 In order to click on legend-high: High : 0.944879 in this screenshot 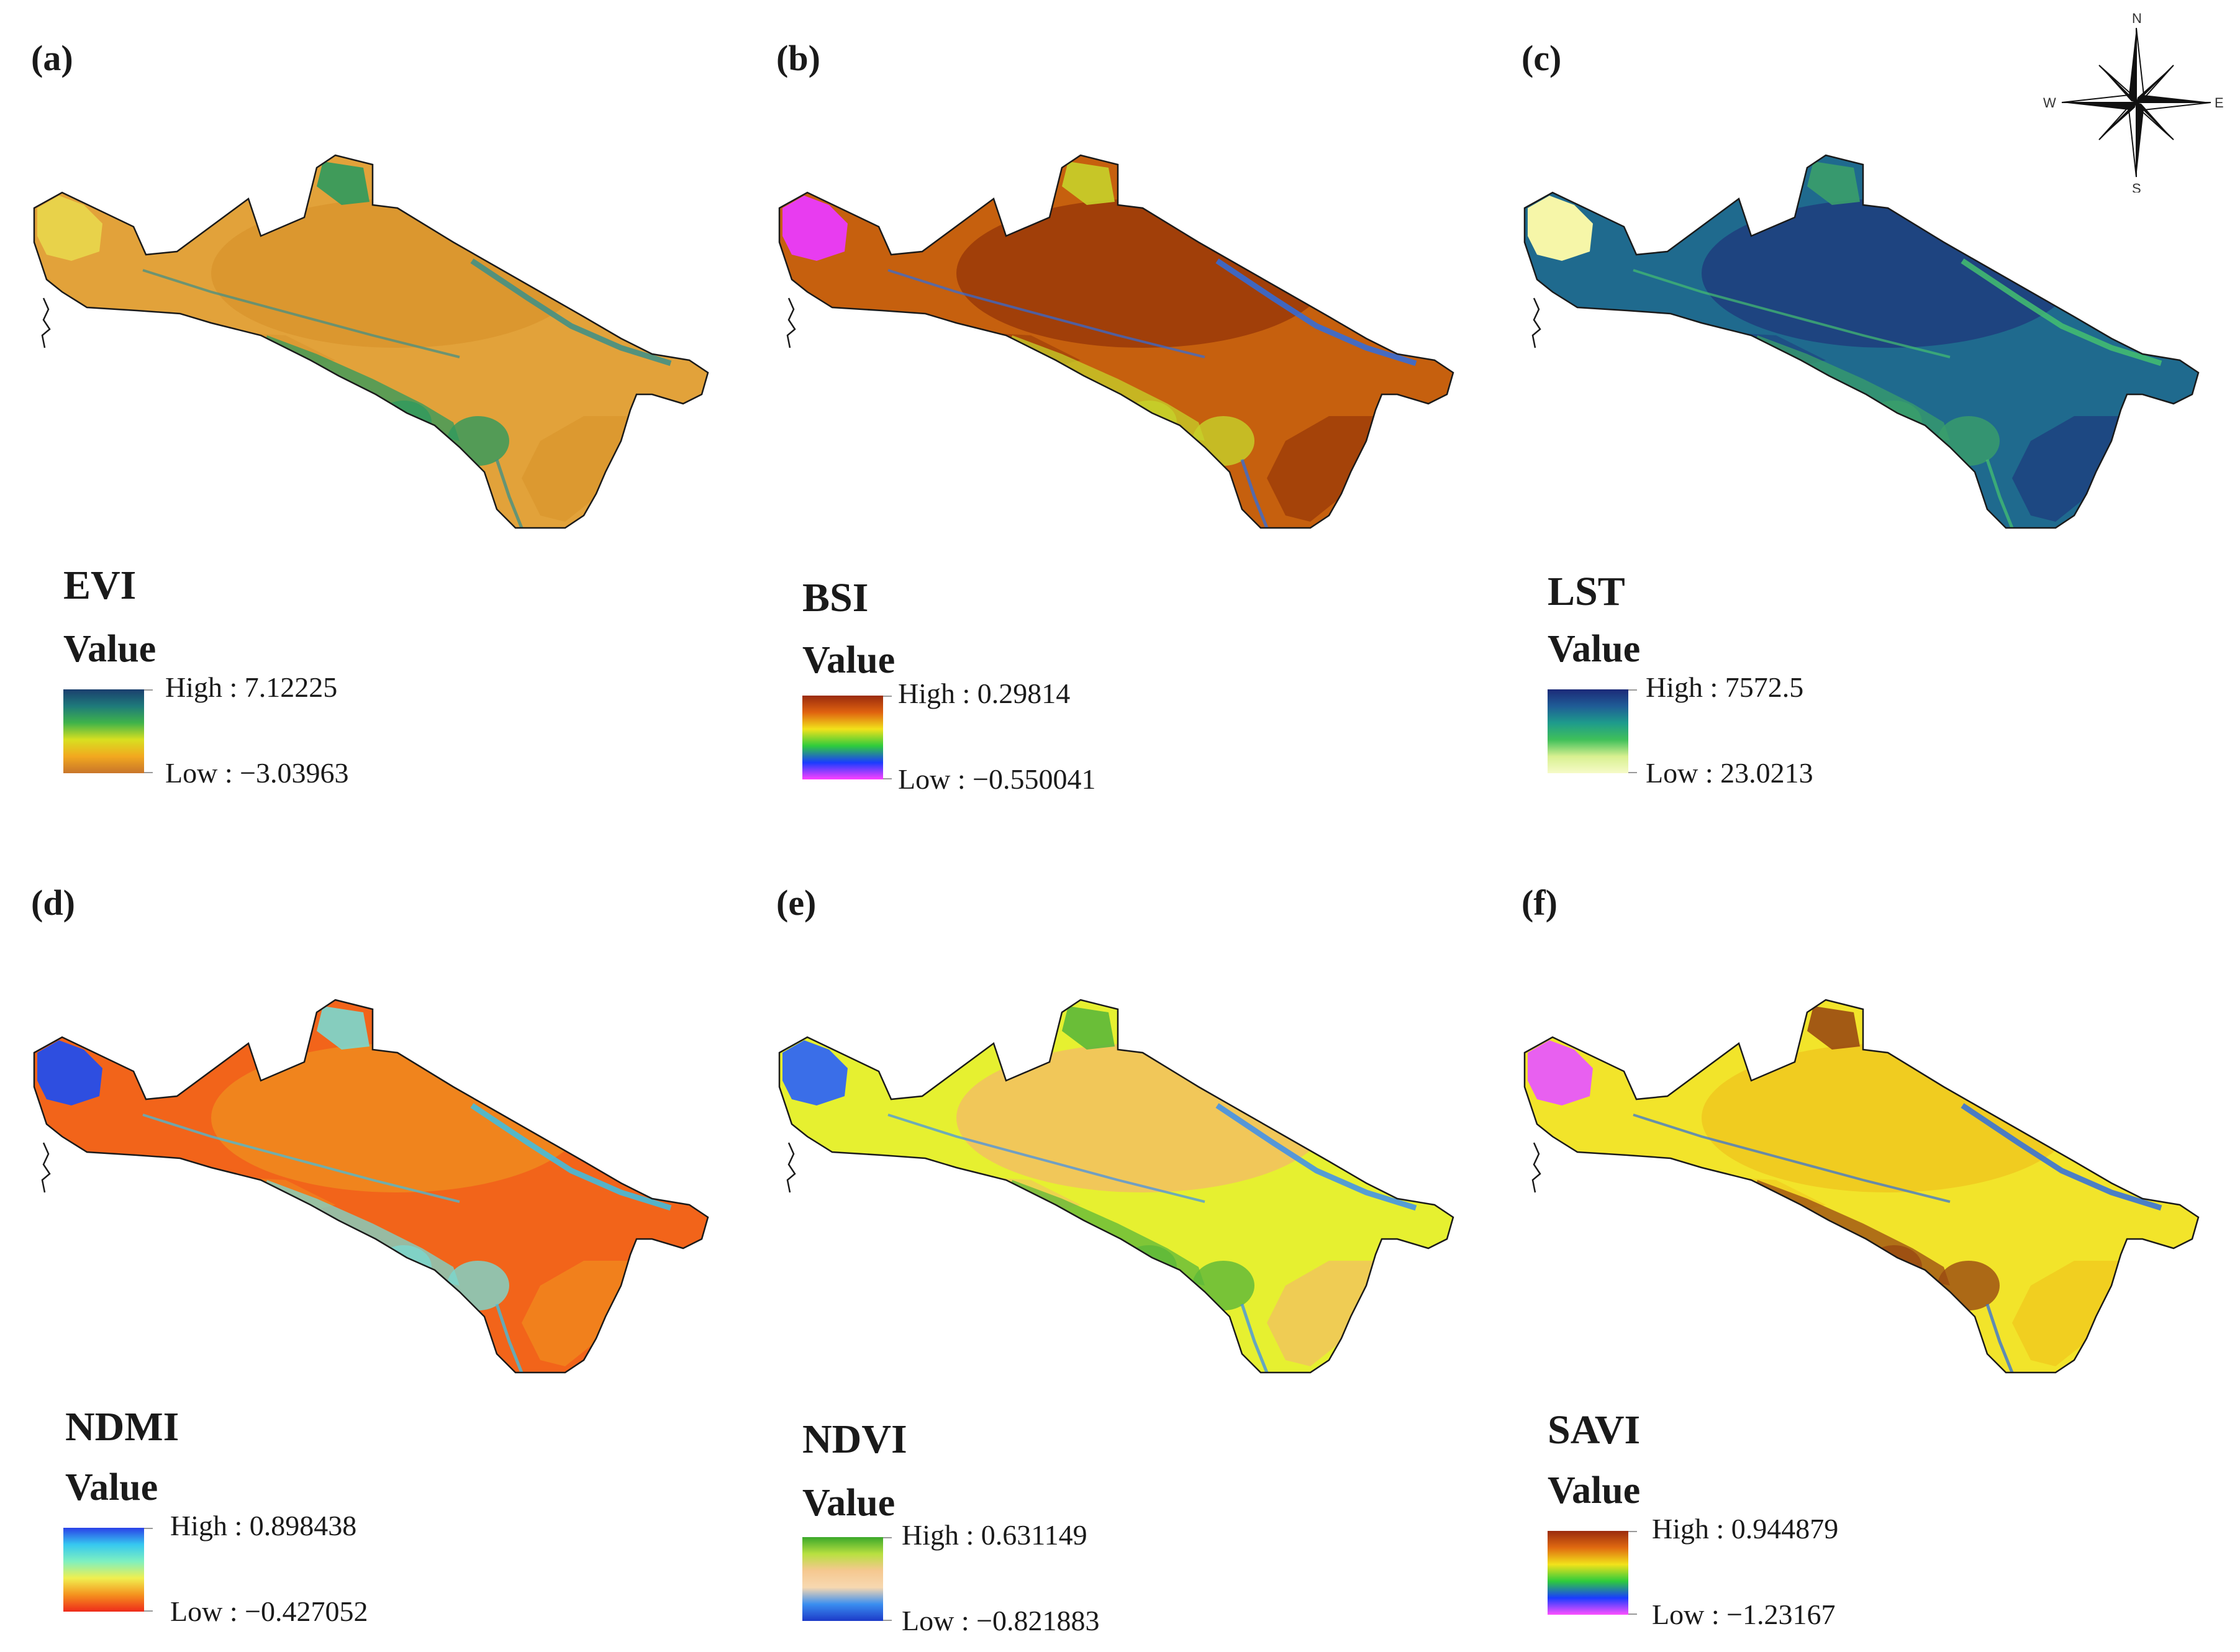, I will do `click(1746, 1529)`.